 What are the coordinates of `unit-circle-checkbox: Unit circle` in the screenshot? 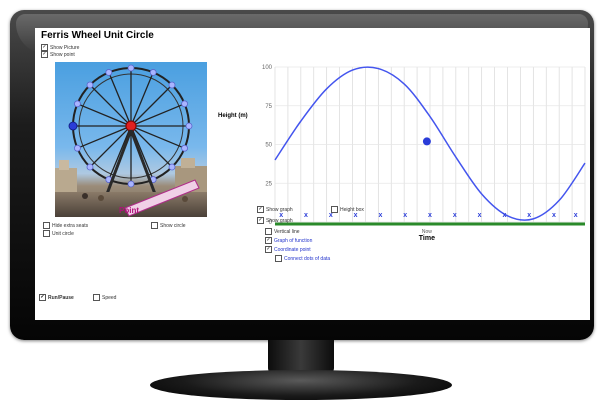 It's located at (58, 233).